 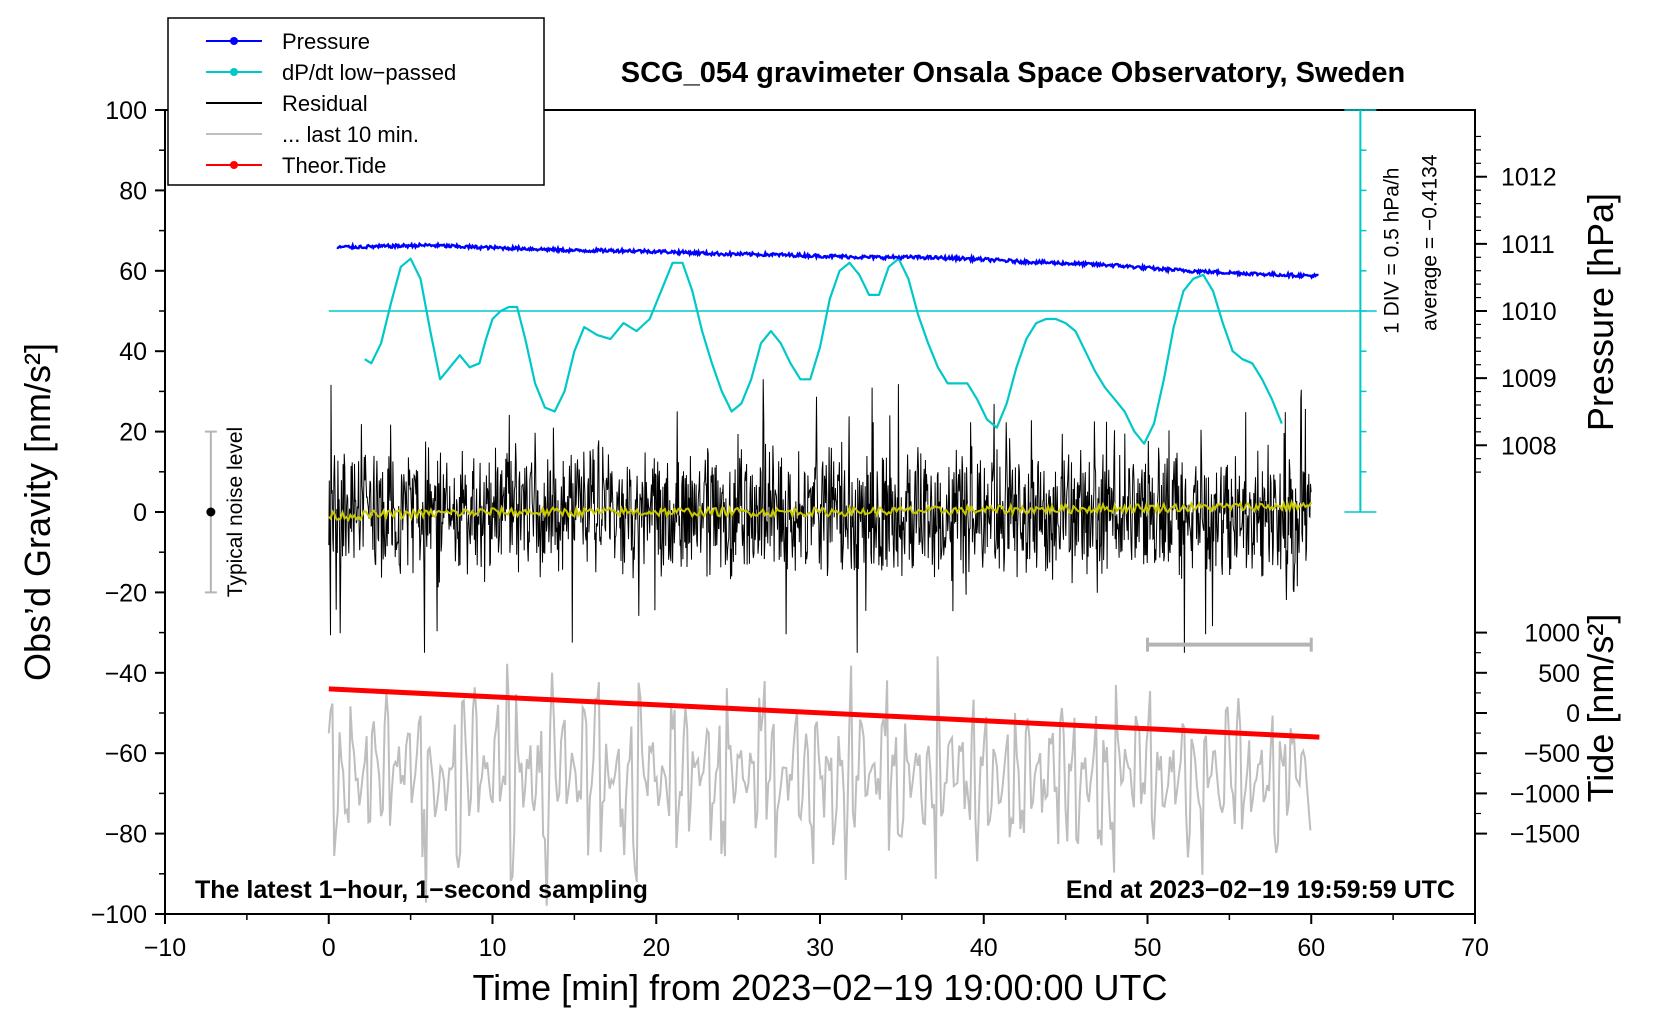 What do you see at coordinates (1552, 754) in the screenshot?
I see `tide-tick-label: −500` at bounding box center [1552, 754].